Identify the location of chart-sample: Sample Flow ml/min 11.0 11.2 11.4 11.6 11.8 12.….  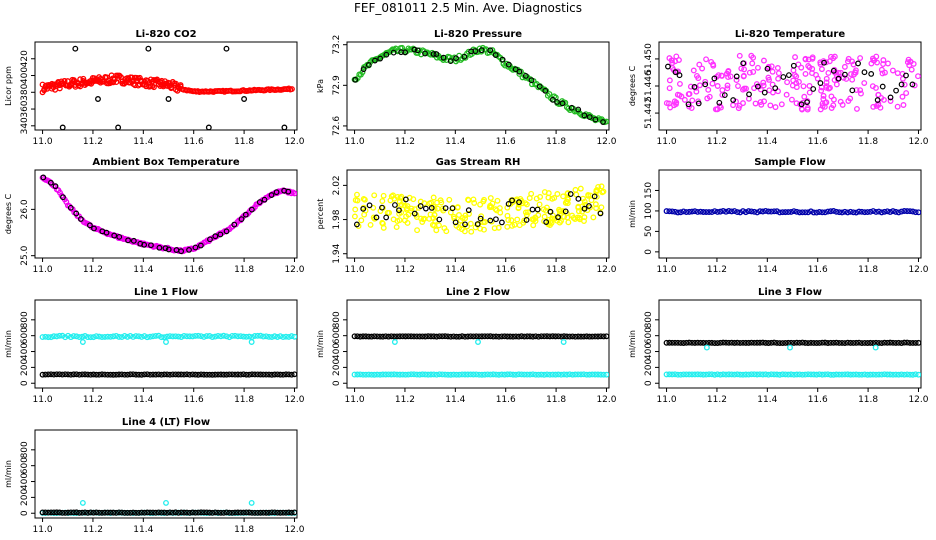
(778, 216).